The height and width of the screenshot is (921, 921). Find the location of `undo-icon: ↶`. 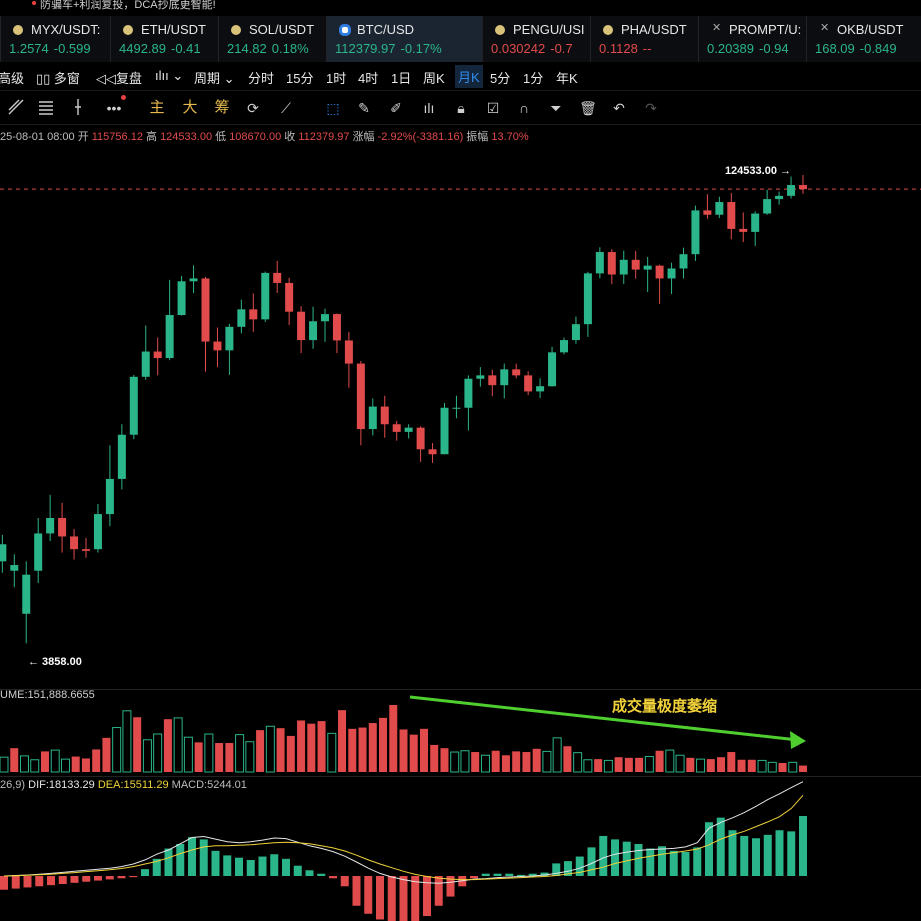

undo-icon: ↶ is located at coordinates (619, 108).